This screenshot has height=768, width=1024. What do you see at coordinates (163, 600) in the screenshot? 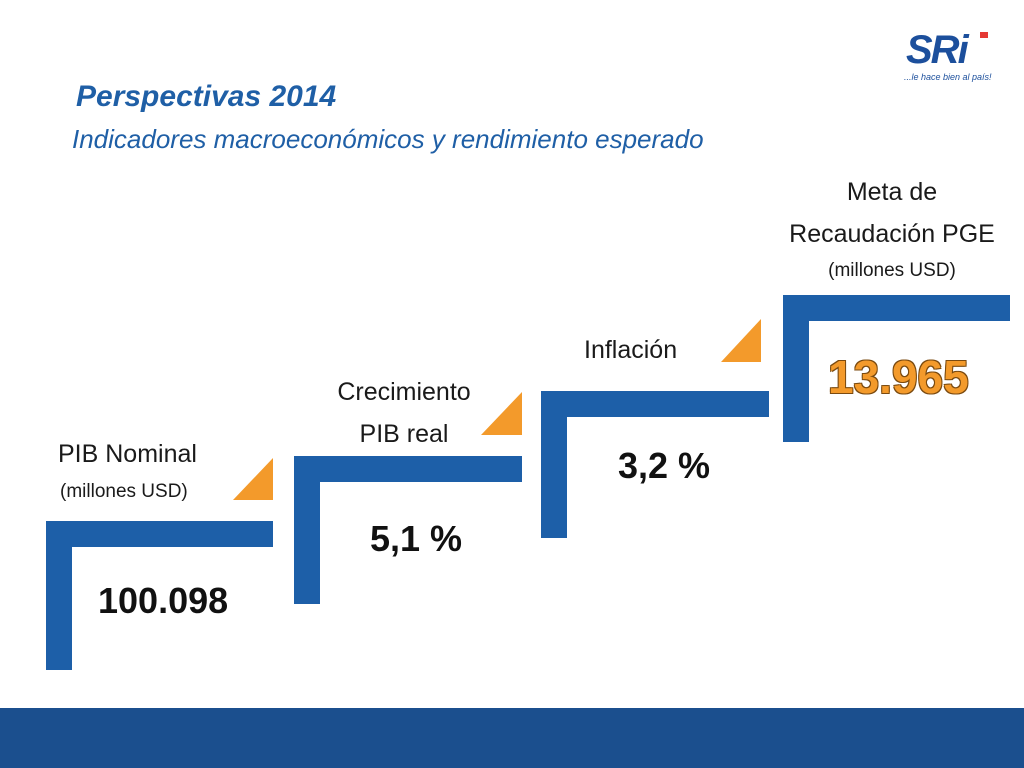
I see `step-1-value: 100.098` at bounding box center [163, 600].